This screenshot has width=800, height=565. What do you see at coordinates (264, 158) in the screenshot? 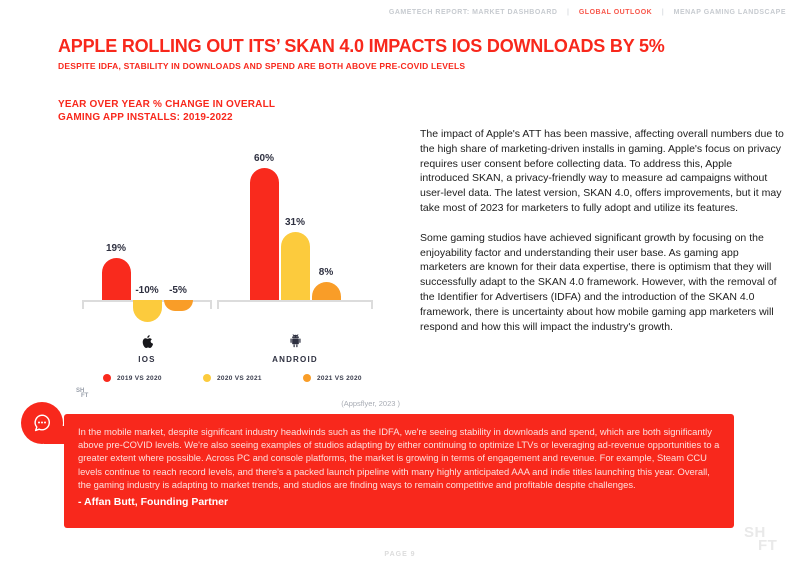
I see `bar-value-label: 60%` at bounding box center [264, 158].